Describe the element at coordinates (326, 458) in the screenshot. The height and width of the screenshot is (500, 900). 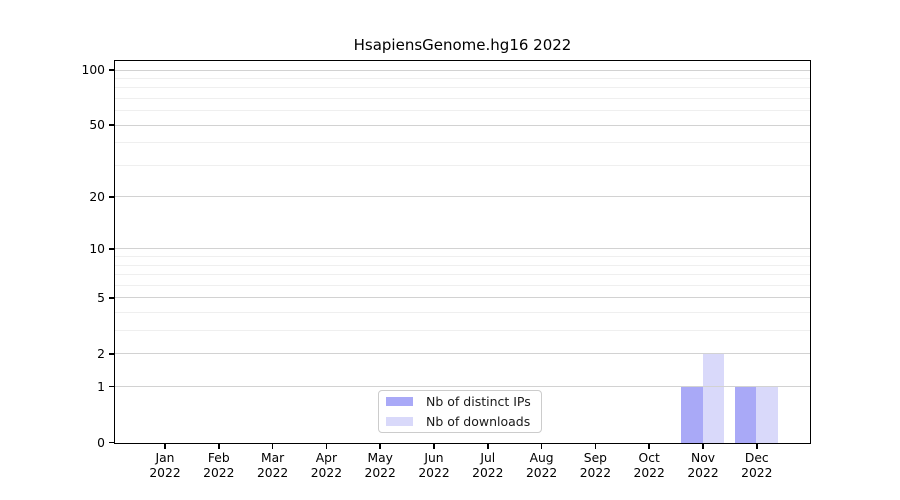
I see `x-tick-month: Apr` at that location.